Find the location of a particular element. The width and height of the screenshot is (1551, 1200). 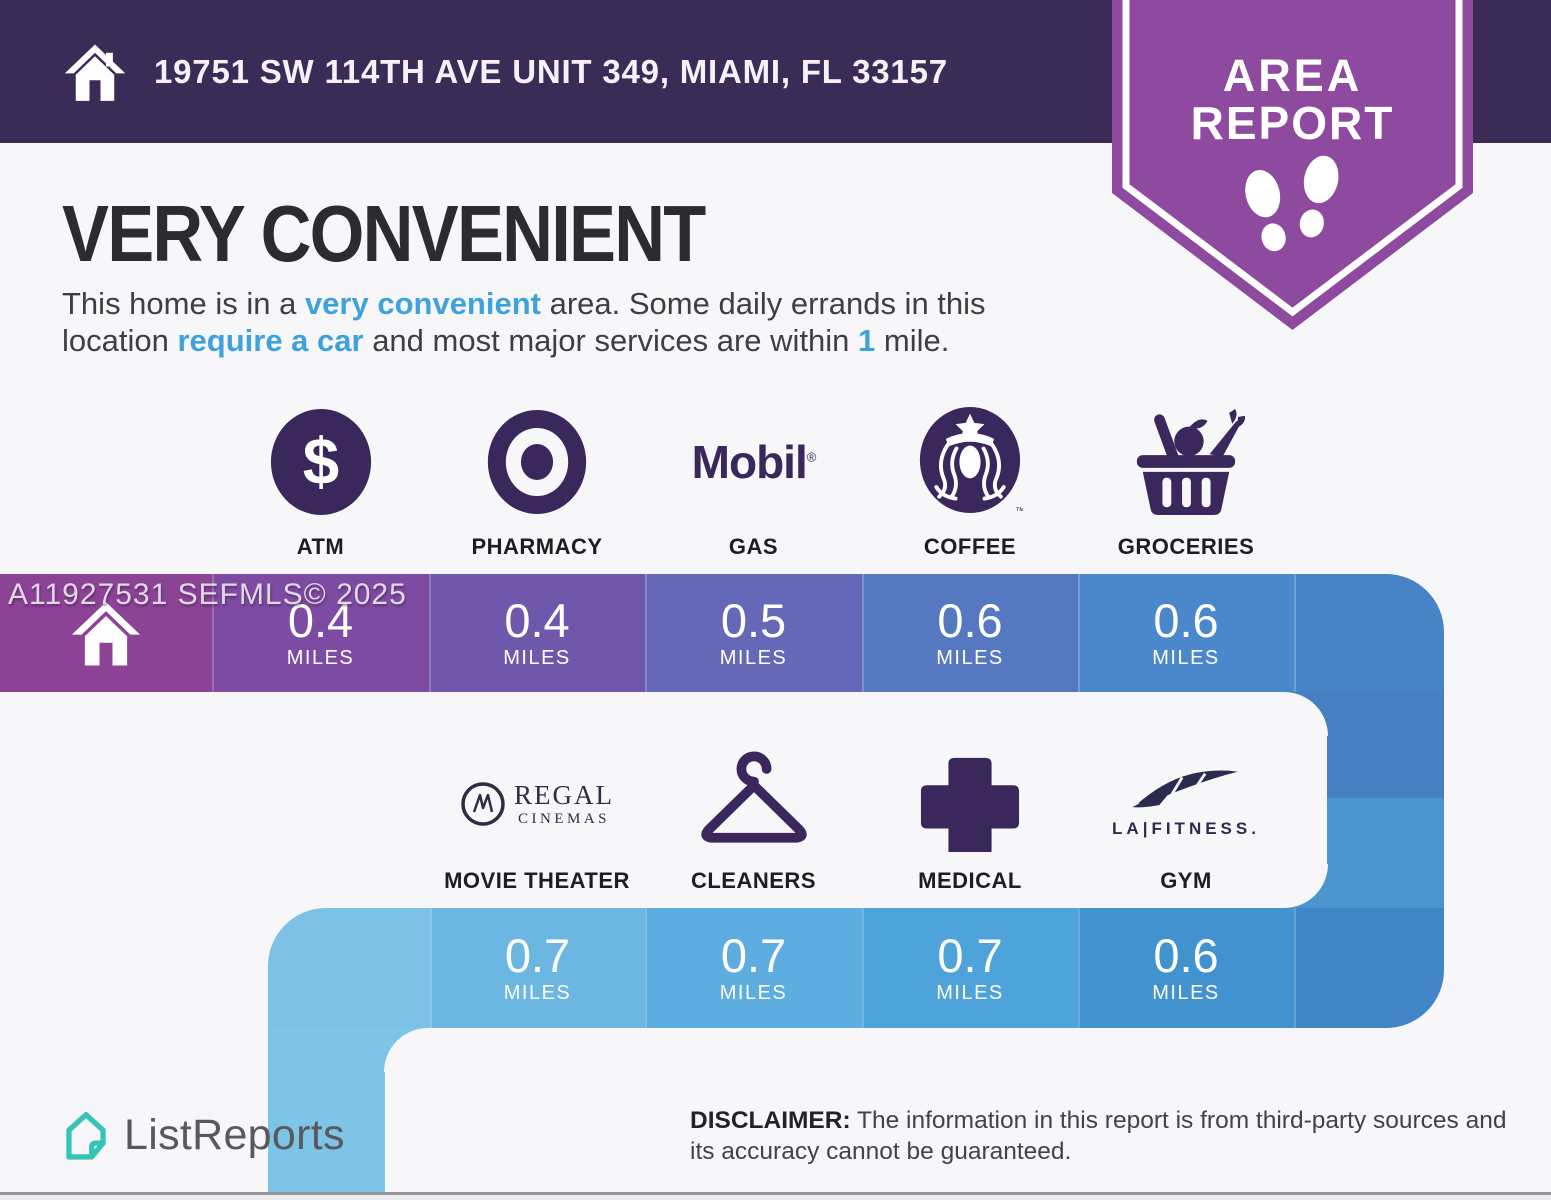

bottom-border-line is located at coordinates (775, 1193).